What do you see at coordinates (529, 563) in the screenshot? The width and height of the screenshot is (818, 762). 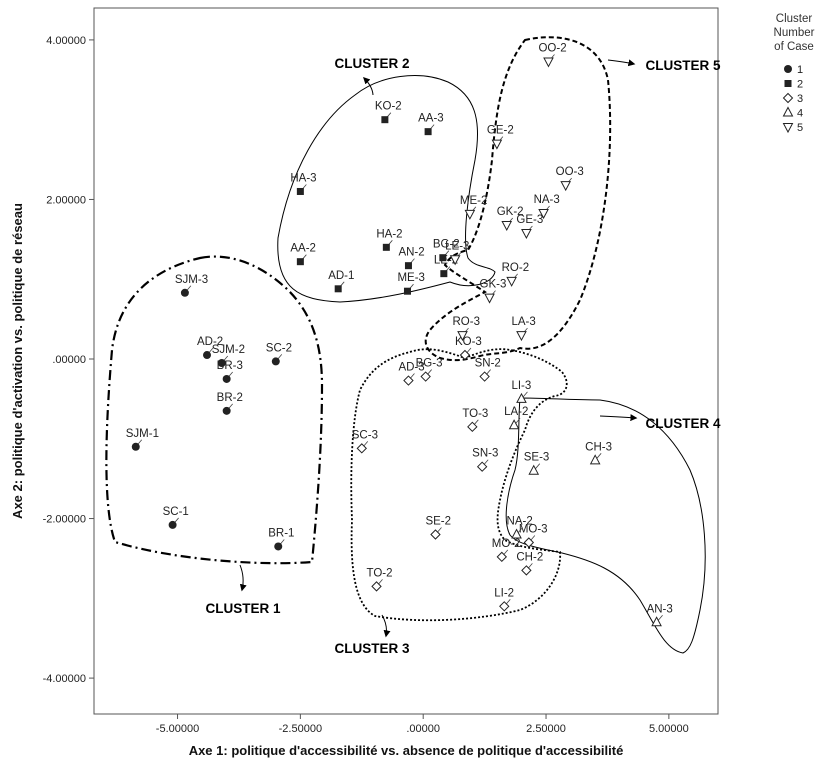 I see `data-point-ch-2: CH-2` at bounding box center [529, 563].